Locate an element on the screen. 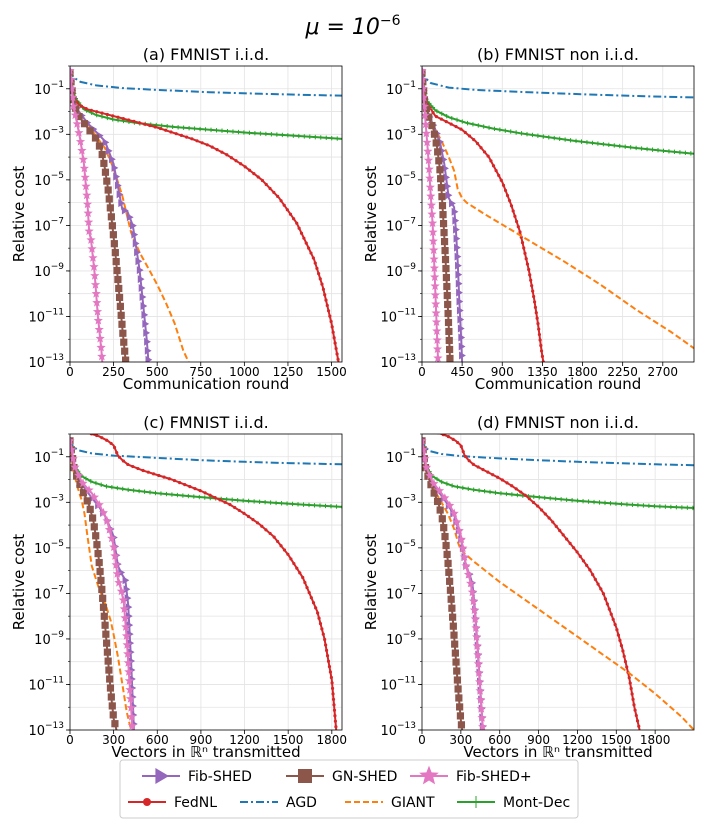 The image size is (706, 832). x-tick-label: 1000 is located at coordinates (244, 372).